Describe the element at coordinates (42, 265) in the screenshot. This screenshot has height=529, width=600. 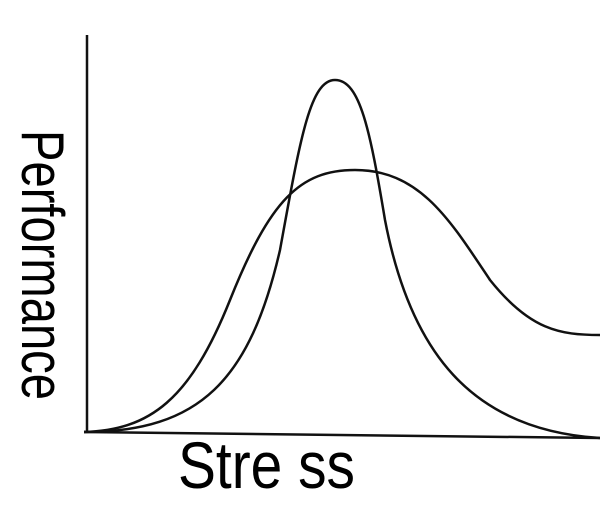
I see `y-axis-label: Performance` at that location.